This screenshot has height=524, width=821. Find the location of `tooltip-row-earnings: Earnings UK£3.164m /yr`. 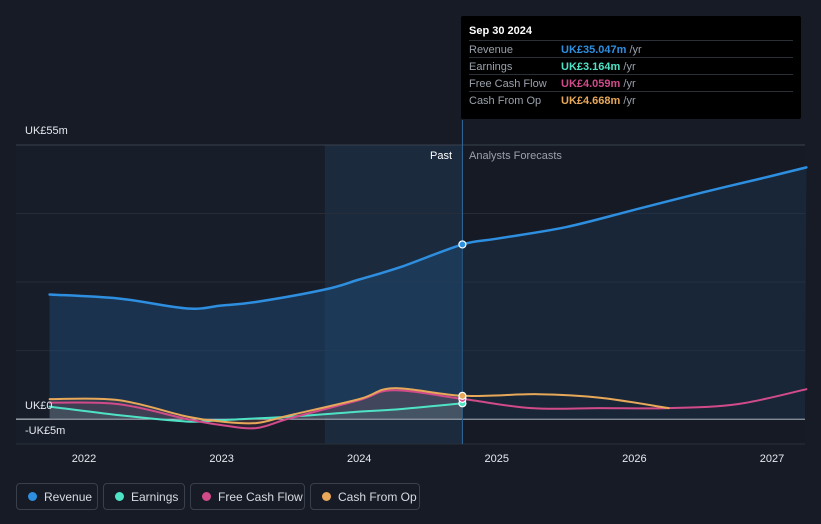

tooltip-row-earnings: Earnings UK£3.164m /yr is located at coordinates (631, 66).